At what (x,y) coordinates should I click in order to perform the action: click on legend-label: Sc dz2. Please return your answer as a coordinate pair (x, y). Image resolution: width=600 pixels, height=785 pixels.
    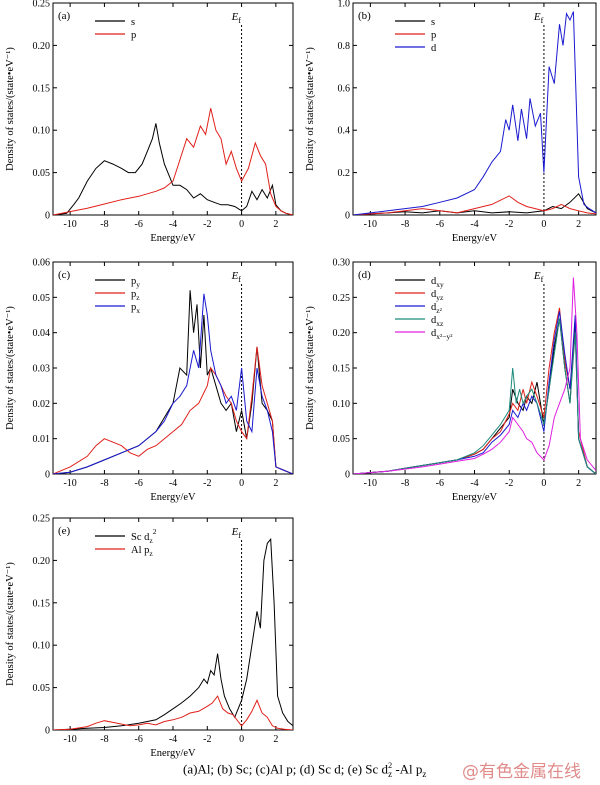
    Looking at the image, I should click on (144, 536).